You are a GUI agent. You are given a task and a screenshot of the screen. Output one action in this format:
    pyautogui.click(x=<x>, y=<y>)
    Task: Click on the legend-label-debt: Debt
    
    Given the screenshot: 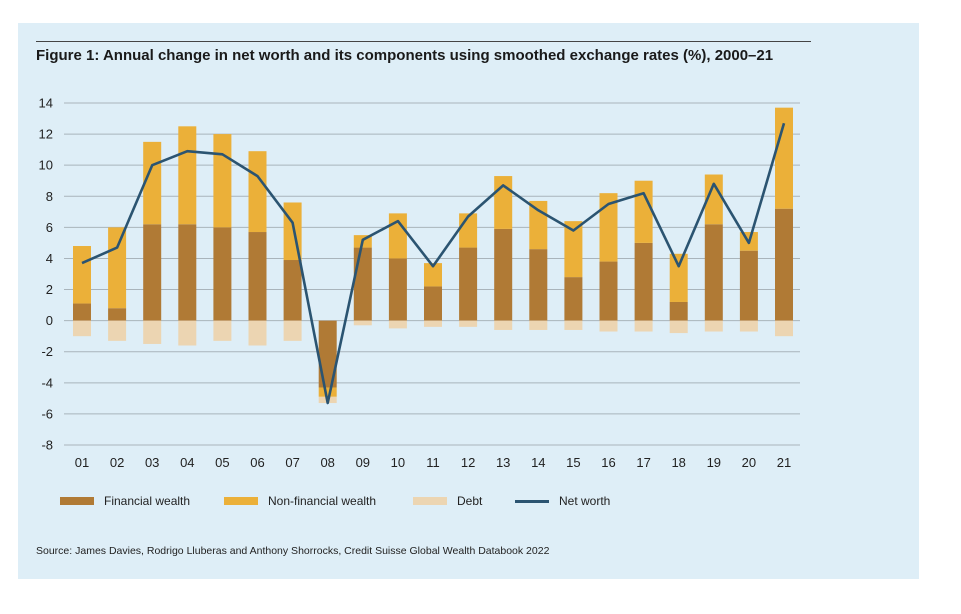 What is the action you would take?
    pyautogui.click(x=470, y=501)
    